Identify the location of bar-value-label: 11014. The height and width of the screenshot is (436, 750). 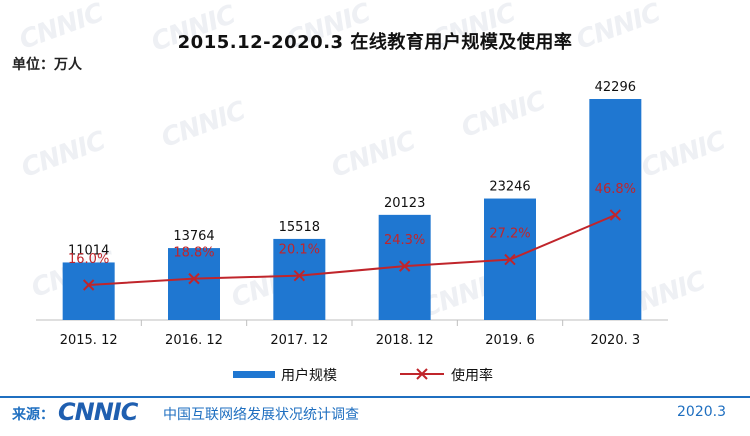
(88, 250).